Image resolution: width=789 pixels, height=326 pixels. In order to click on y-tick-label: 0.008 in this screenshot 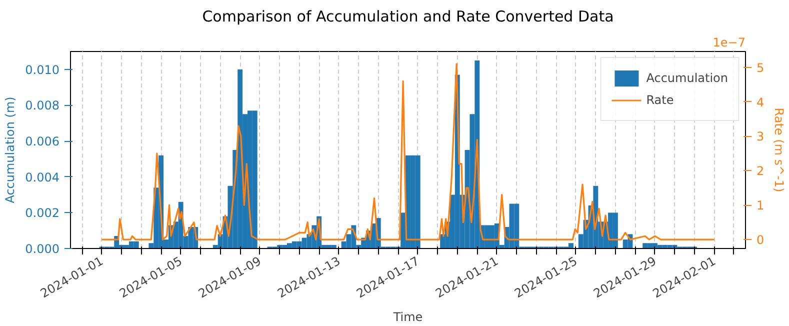, I will do `click(42, 105)`.